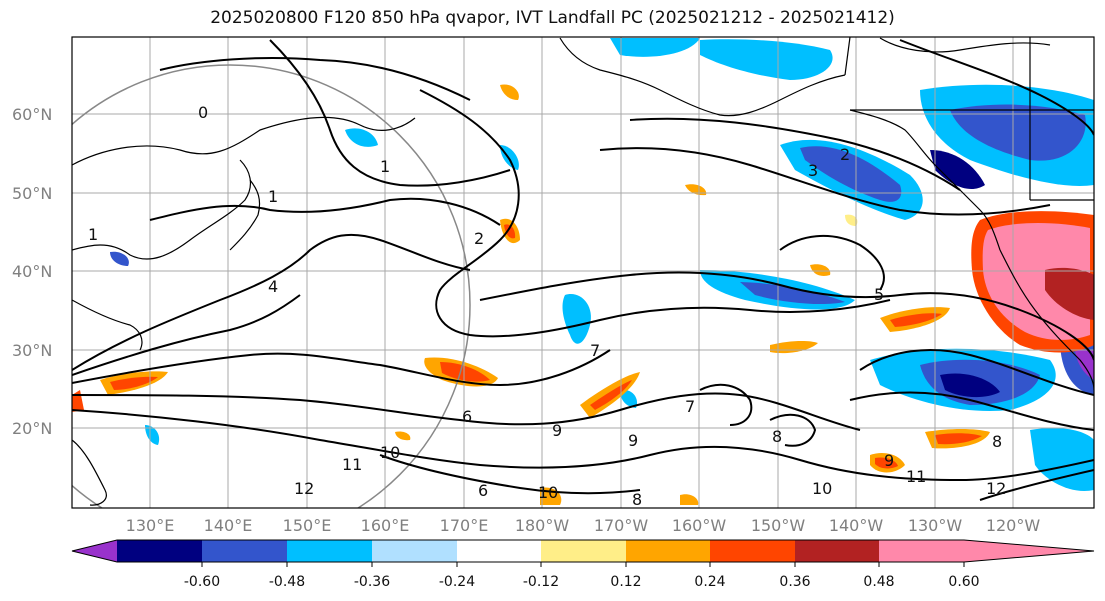 This screenshot has height=601, width=1105. I want to click on lon-label: 150°W, so click(778, 525).